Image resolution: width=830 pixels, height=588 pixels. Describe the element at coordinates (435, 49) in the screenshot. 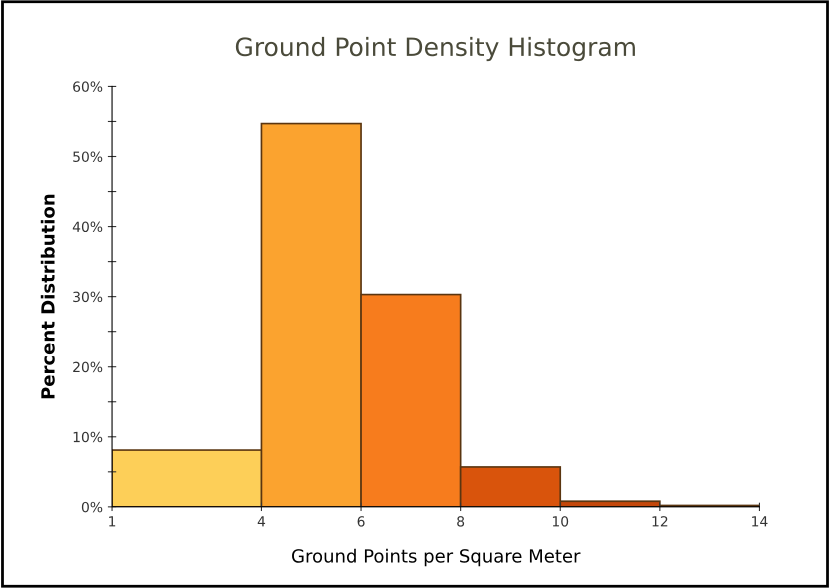

I see `chart-title: Ground Point Density Histogram` at that location.